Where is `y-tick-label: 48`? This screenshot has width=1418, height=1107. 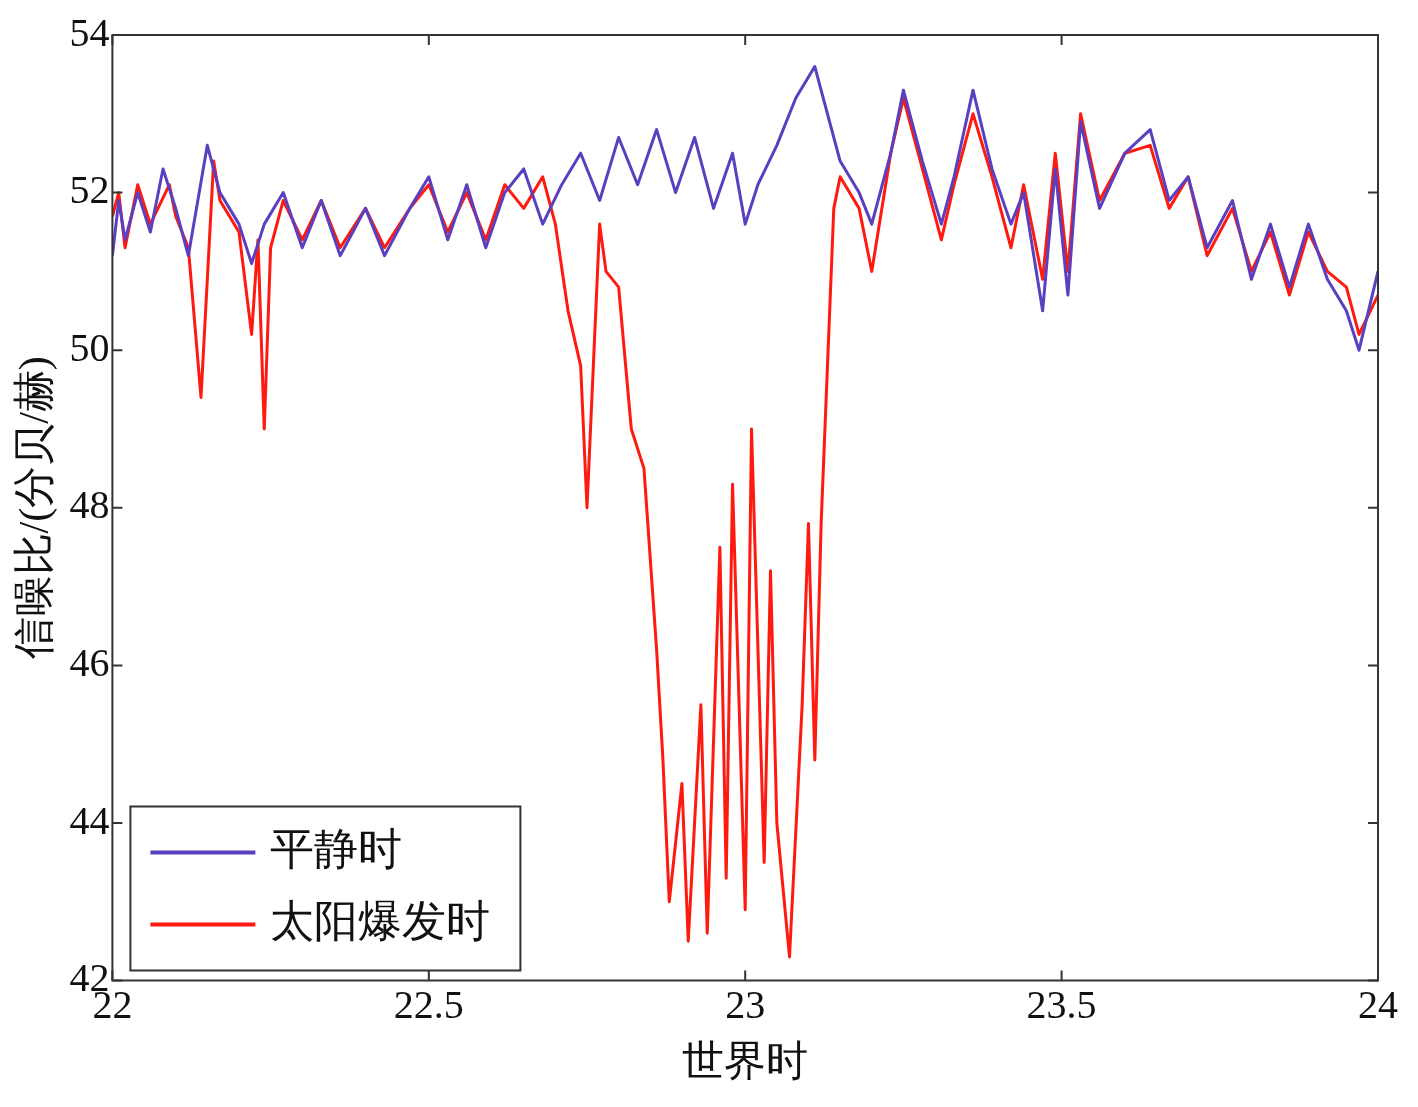
y-tick-label: 48 is located at coordinates (89, 505).